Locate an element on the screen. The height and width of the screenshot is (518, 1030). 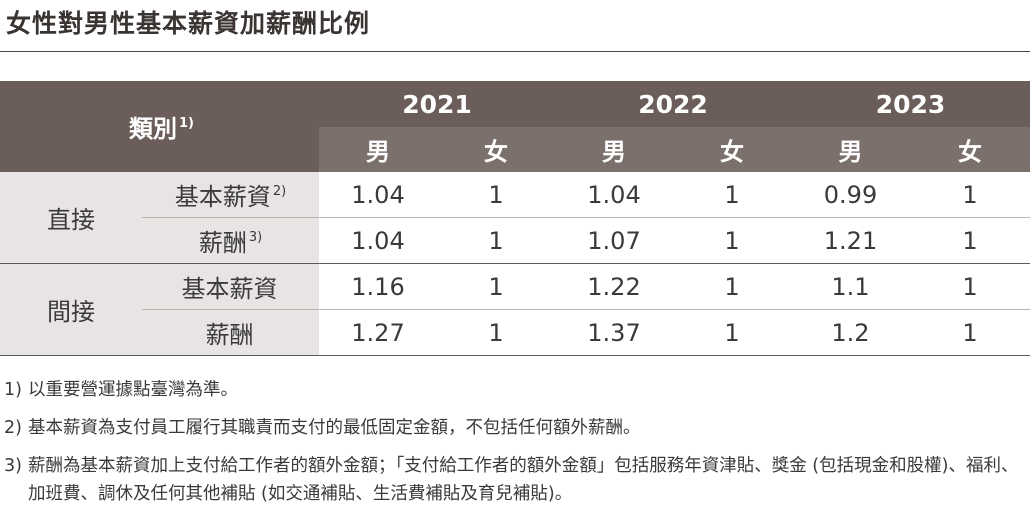
category-label: 類別 is located at coordinates (153, 129).